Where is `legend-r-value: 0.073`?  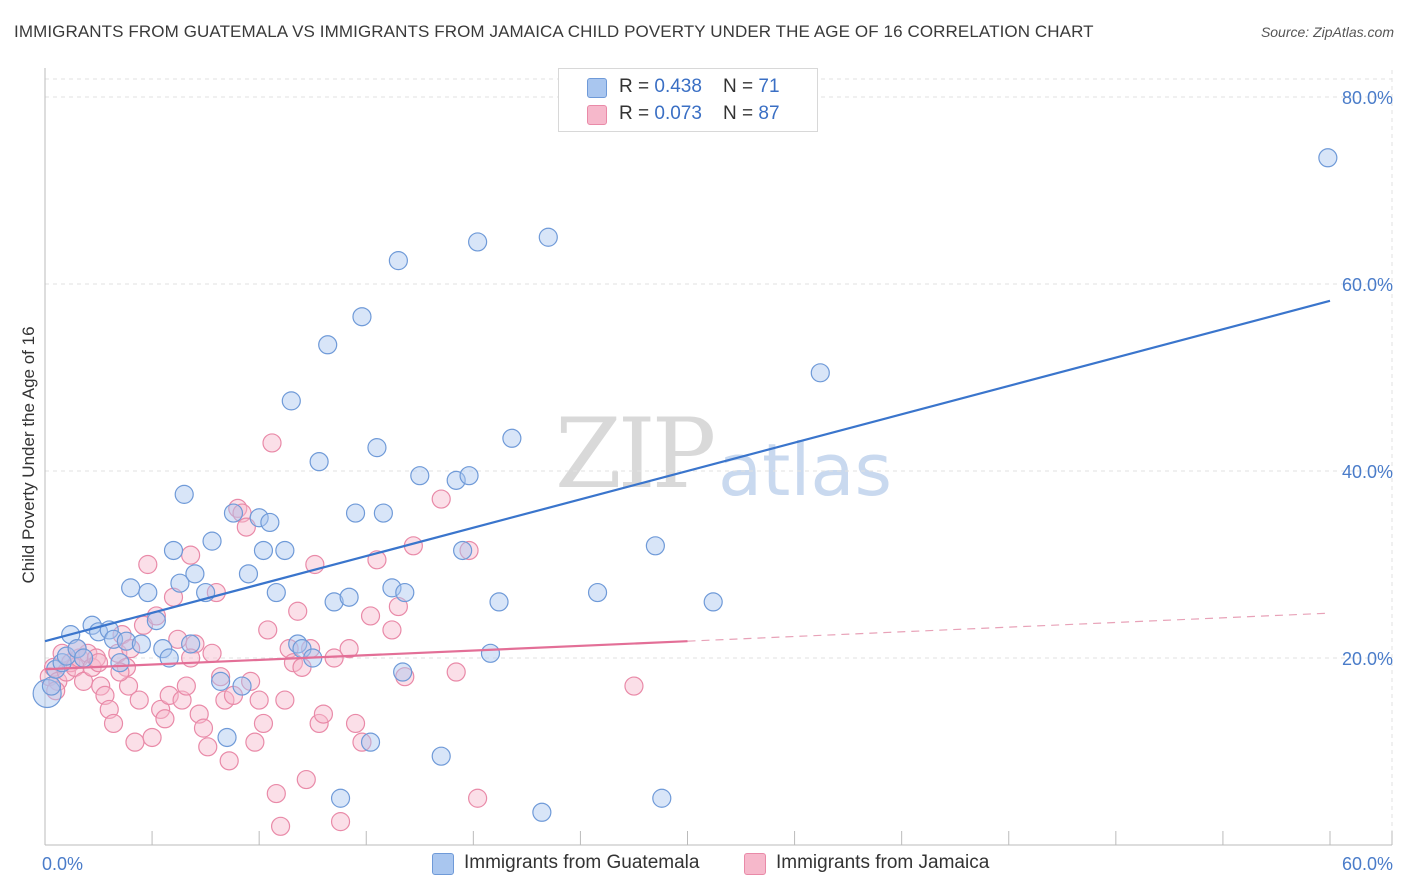
legend-r-value: 0.073 is located at coordinates (678, 113).